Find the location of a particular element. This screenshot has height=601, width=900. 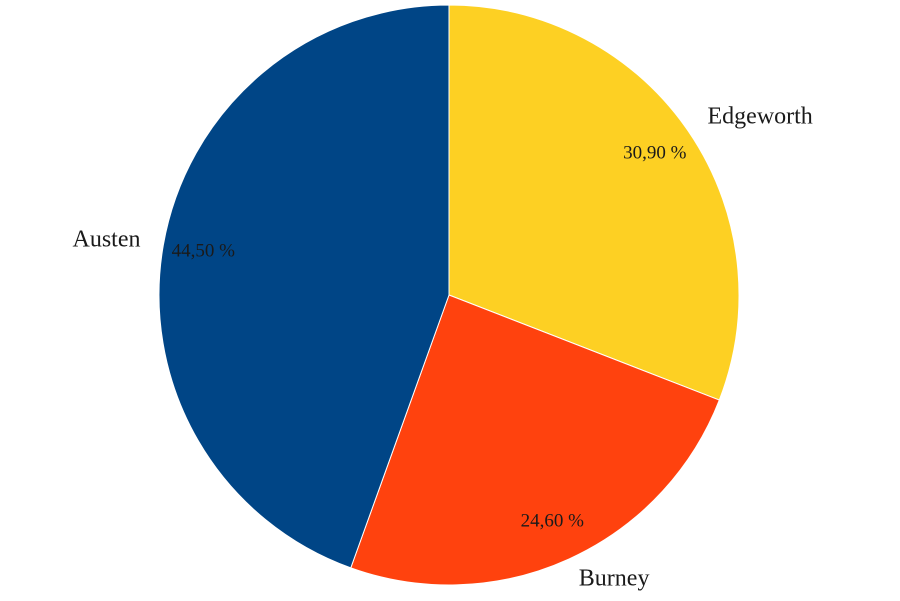

slice-category-label-edgeworth: Edgeworth is located at coordinates (760, 117).